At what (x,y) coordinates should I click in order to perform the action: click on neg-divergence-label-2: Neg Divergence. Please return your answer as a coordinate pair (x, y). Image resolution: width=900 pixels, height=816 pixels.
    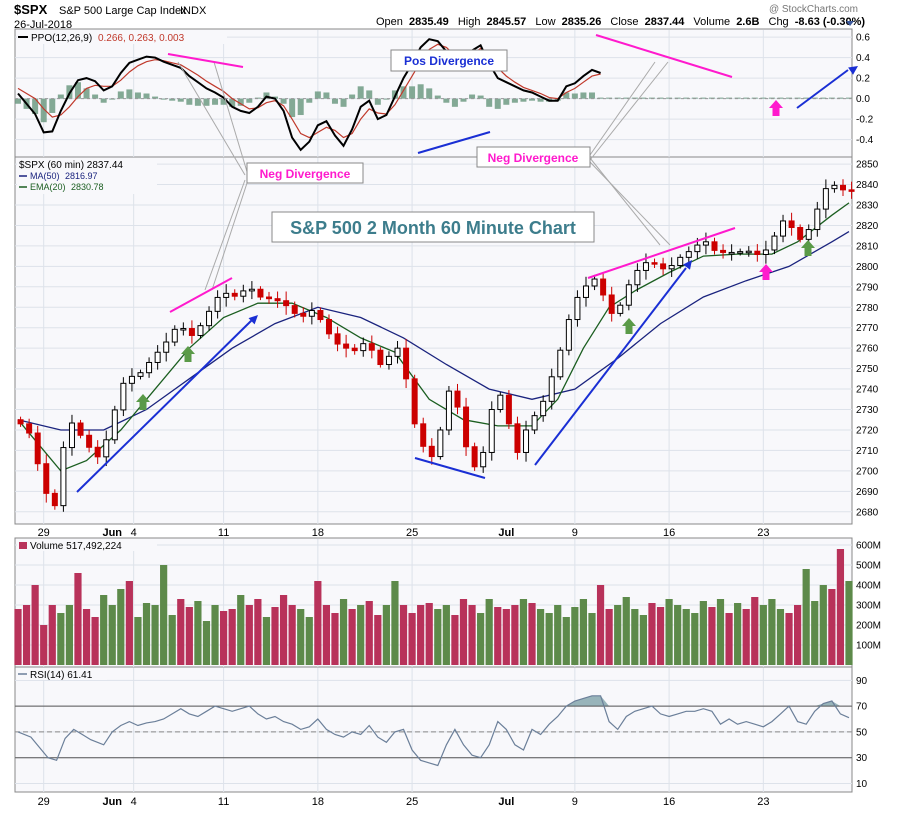
    Looking at the image, I should click on (533, 158).